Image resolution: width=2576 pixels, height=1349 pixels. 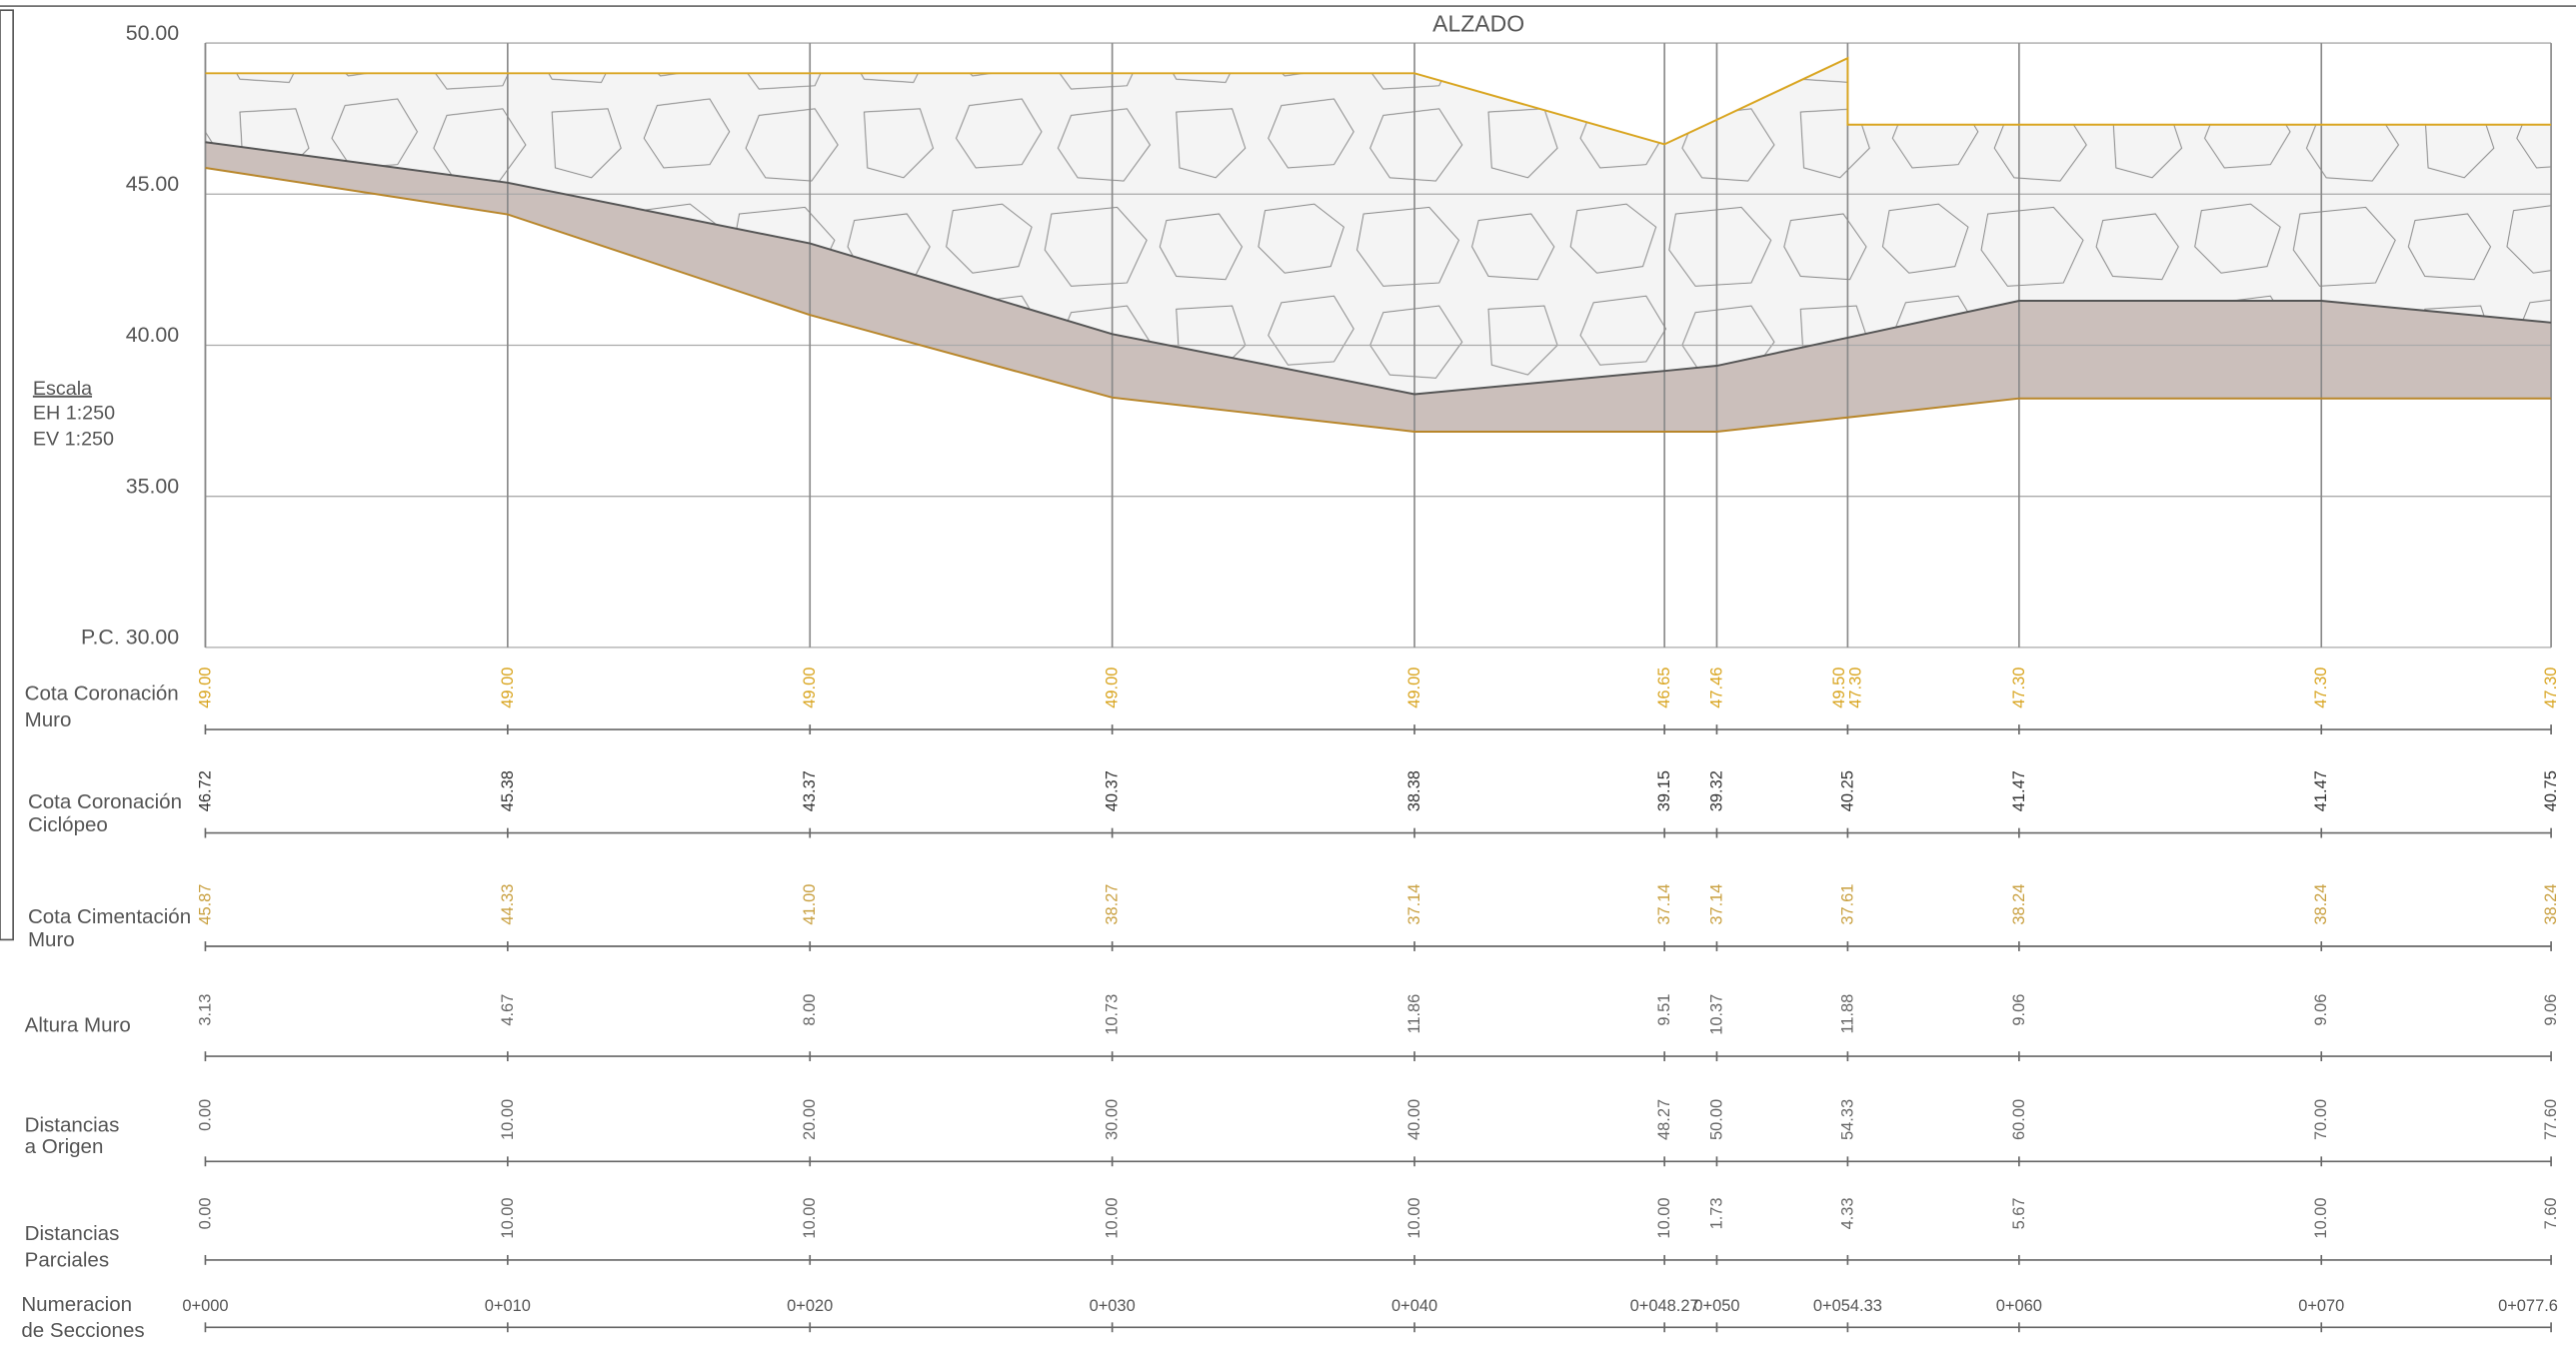 I want to click on section-label: 0+054.33, so click(x=1847, y=1306).